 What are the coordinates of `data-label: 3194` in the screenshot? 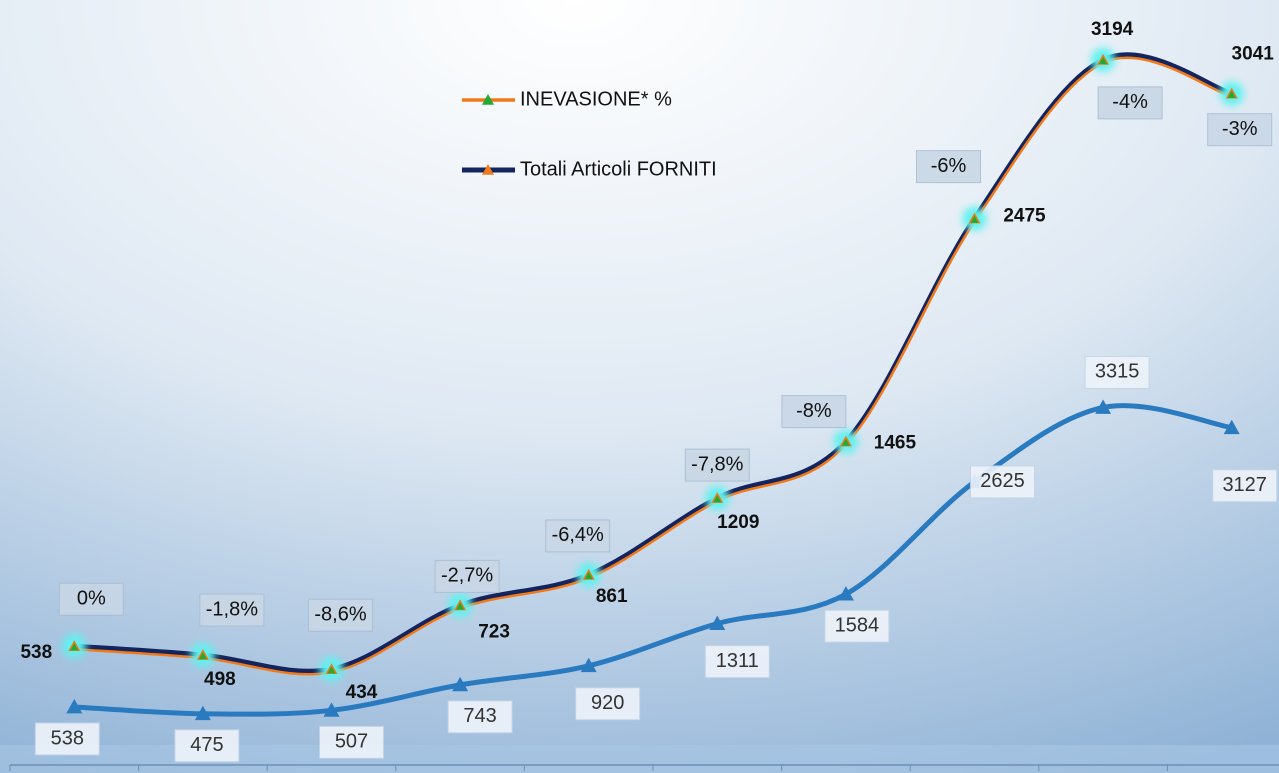 It's located at (1112, 29).